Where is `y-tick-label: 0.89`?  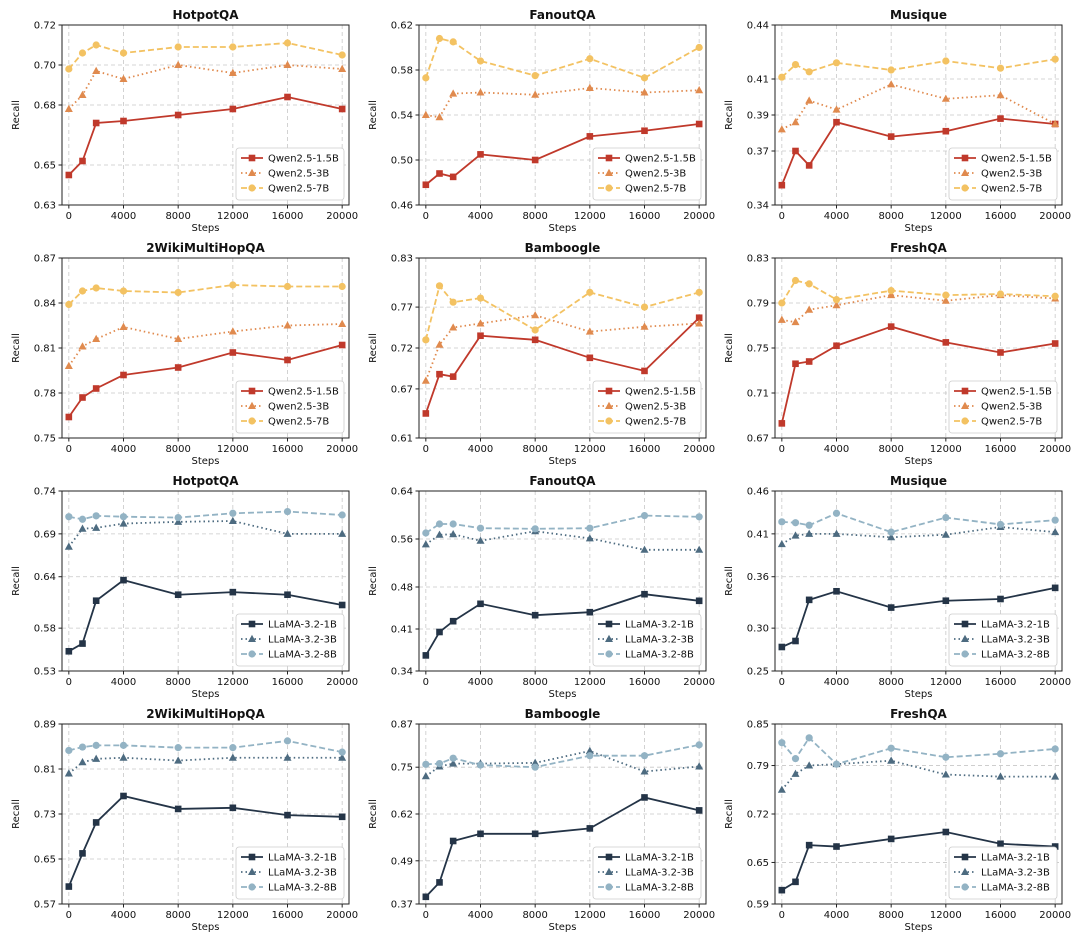 y-tick-label: 0.89 is located at coordinates (45, 725).